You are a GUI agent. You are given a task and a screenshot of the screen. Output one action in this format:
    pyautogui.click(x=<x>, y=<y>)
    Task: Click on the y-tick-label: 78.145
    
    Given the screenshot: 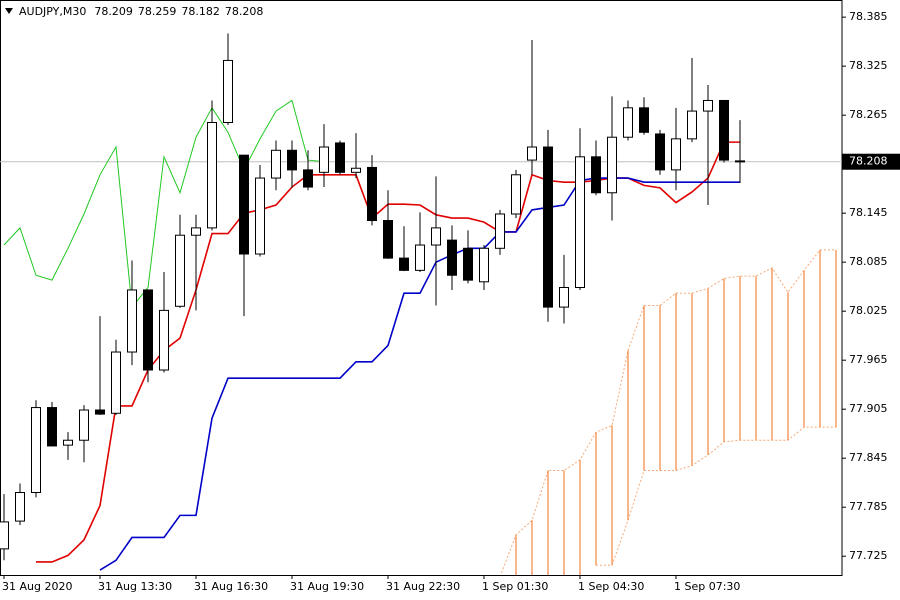 What is the action you would take?
    pyautogui.click(x=868, y=212)
    